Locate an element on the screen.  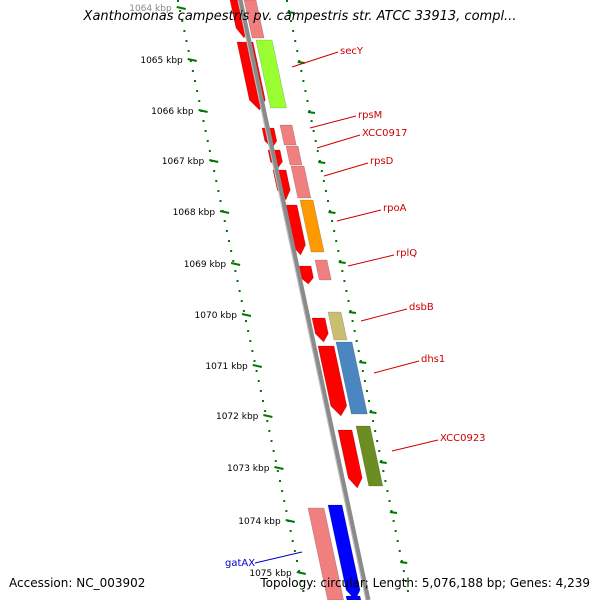
gene-label: XCC0923 is located at coordinates (463, 438).